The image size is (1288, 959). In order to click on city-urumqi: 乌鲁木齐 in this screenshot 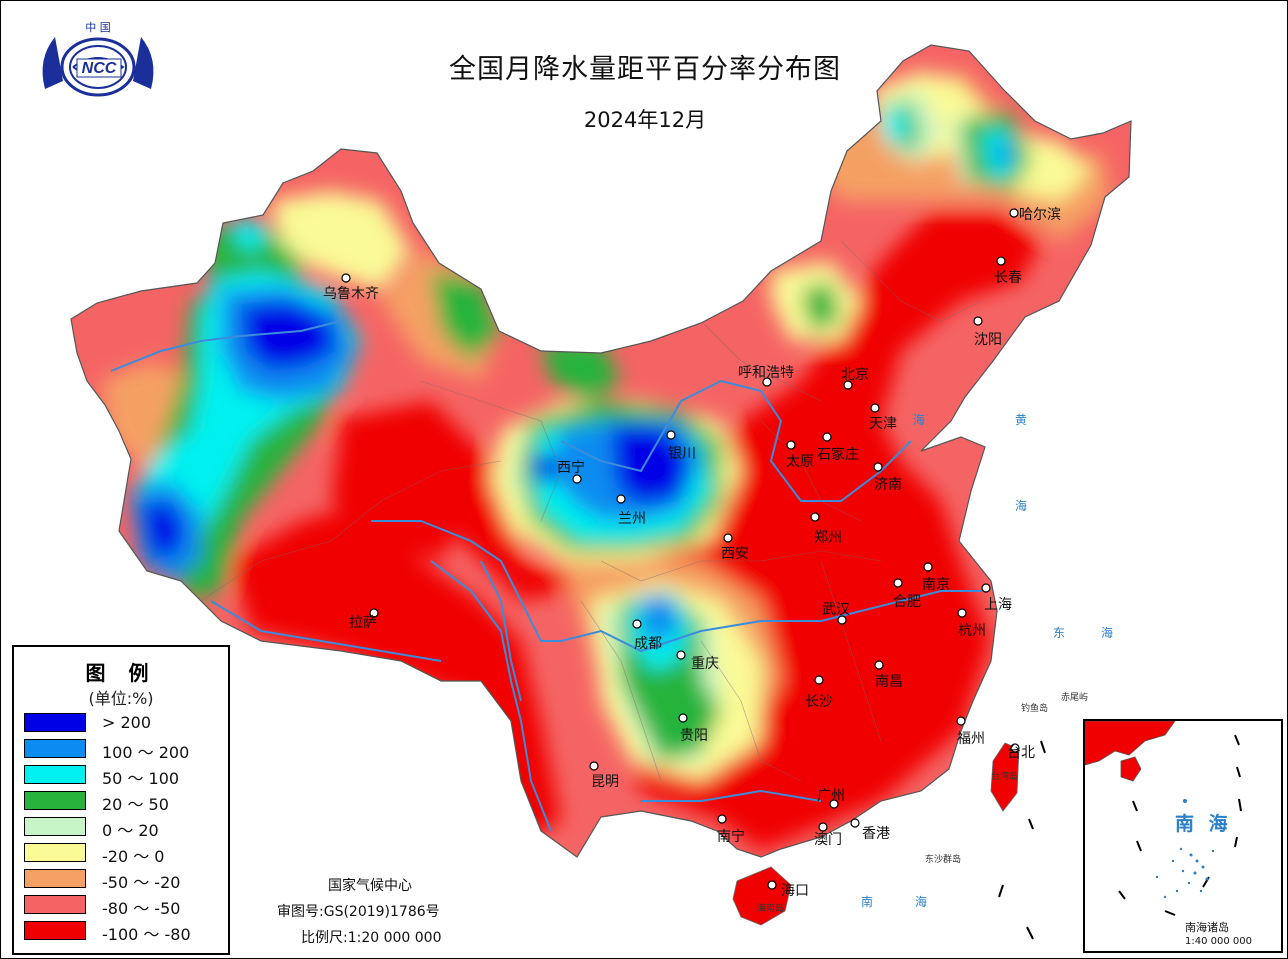, I will do `click(351, 294)`.